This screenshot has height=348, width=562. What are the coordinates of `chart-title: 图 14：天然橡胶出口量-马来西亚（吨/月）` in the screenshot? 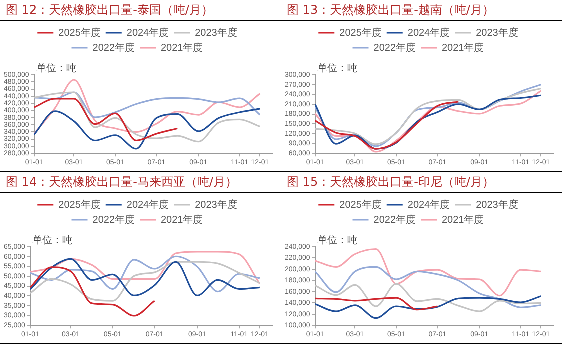 It's located at (140, 182).